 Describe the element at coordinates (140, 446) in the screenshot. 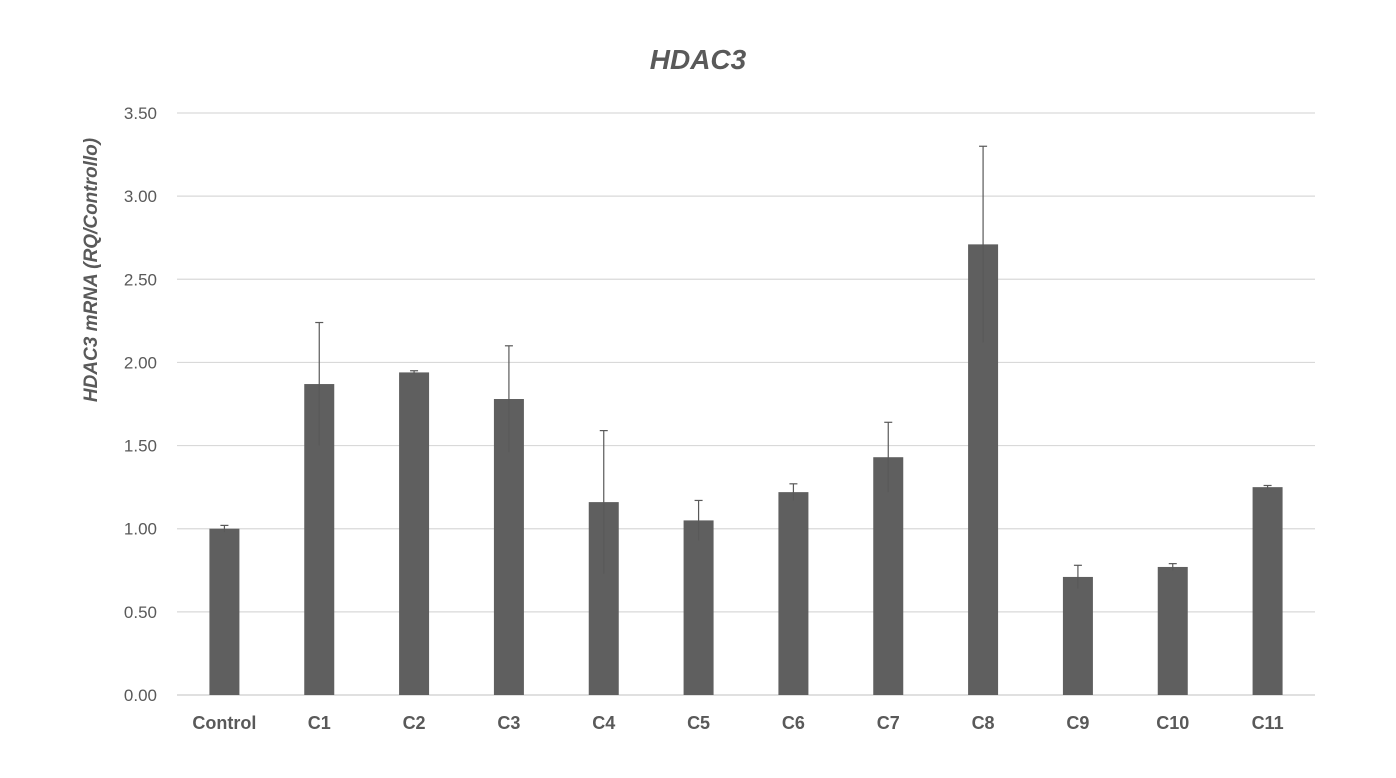

I see `y-tick-label: 1.50` at that location.